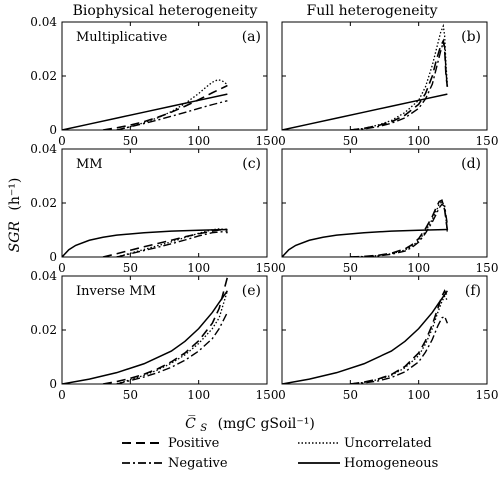 Image resolution: width=500 pixels, height=478 pixels. I want to click on legend-label: Positive, so click(194, 443).